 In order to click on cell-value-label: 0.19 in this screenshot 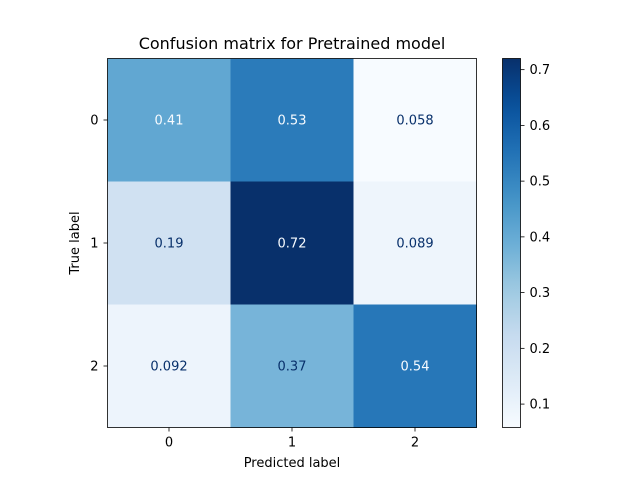, I will do `click(169, 244)`.